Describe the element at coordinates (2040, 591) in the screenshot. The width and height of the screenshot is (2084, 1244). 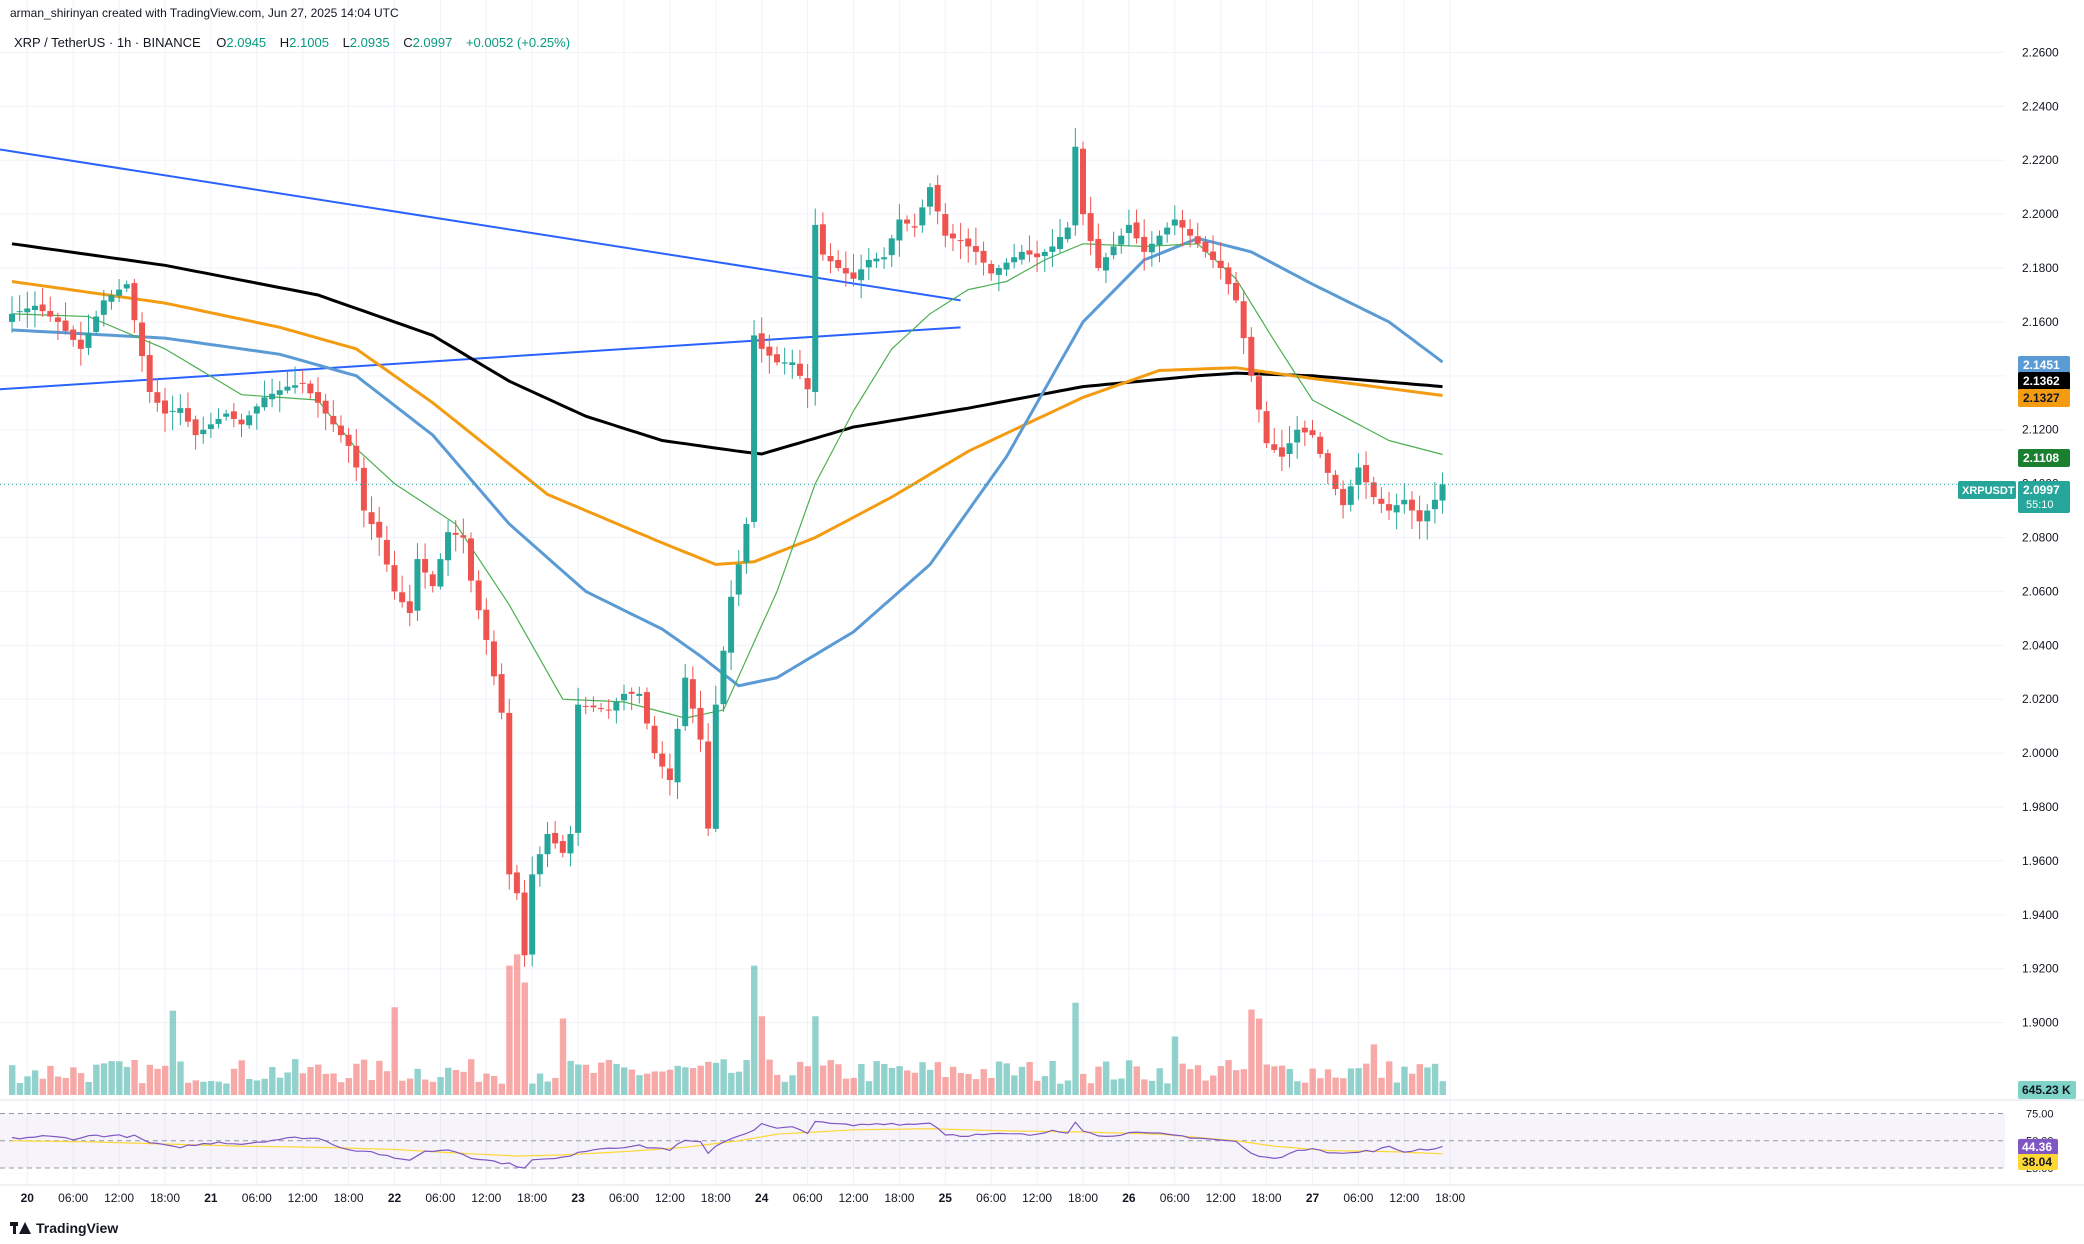
I see `y-tick-label: 2.0600` at that location.